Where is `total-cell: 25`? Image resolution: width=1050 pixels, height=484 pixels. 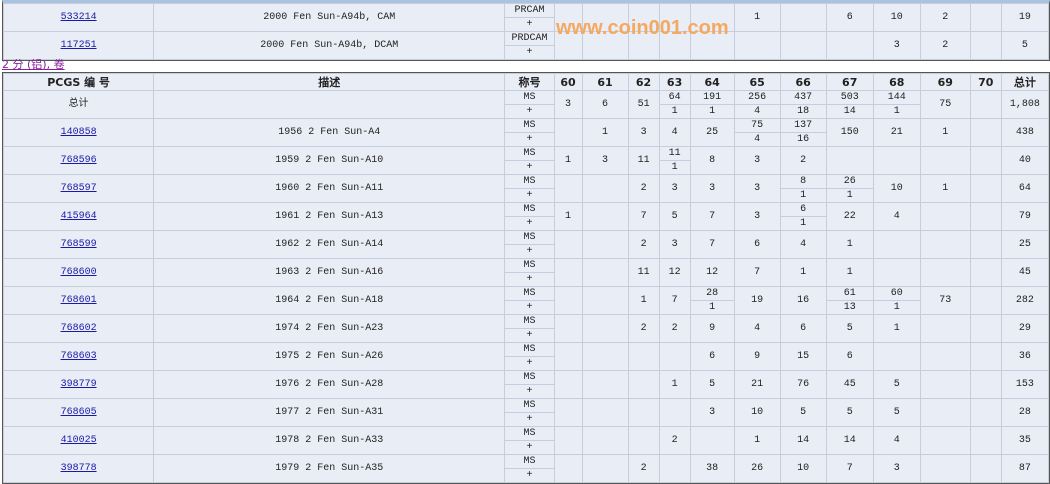 total-cell: 25 is located at coordinates (1025, 244).